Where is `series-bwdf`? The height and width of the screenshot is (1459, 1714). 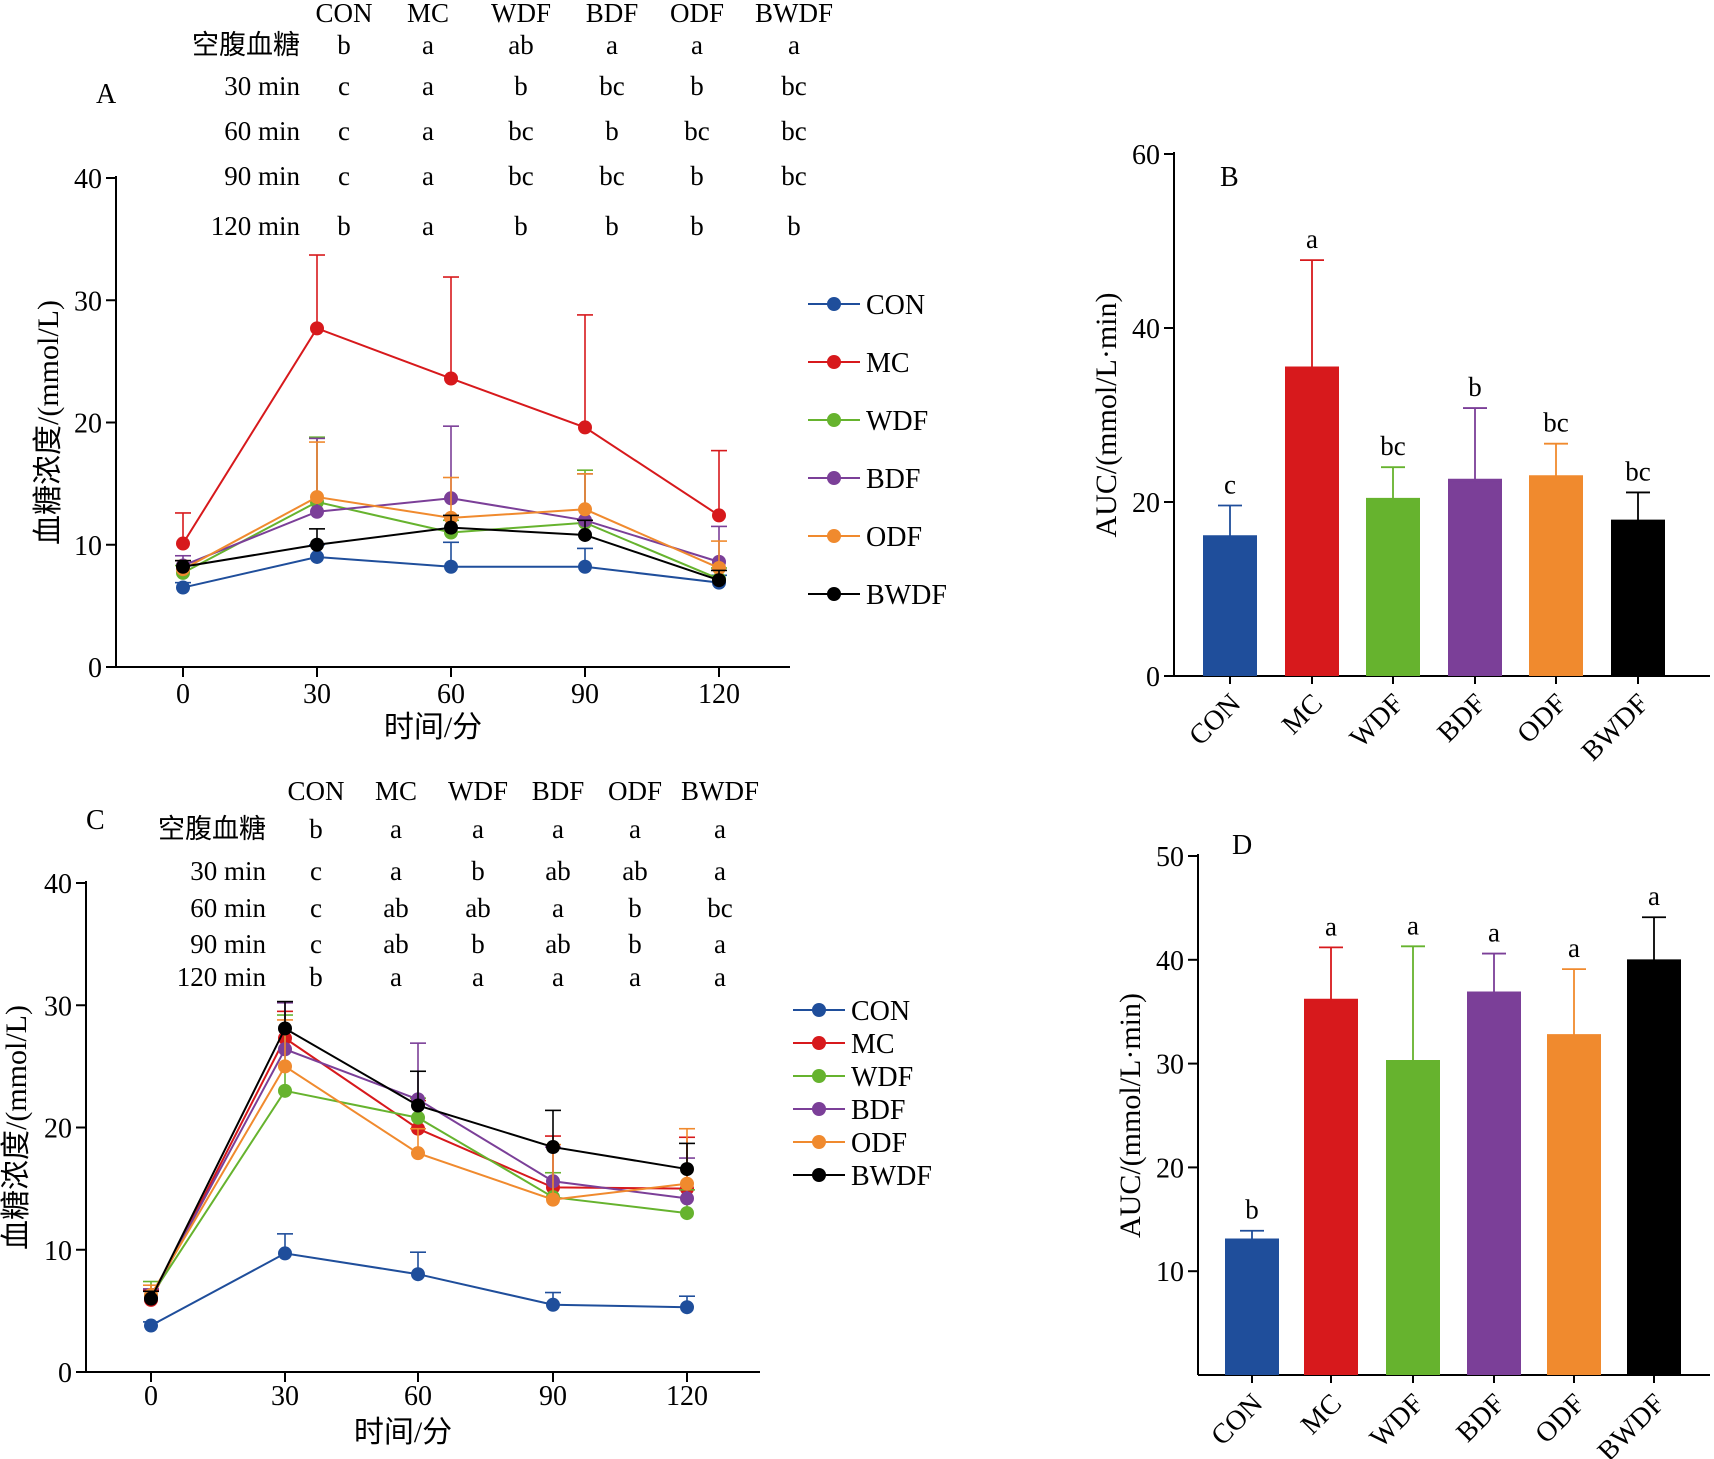 series-bwdf is located at coordinates (451, 551).